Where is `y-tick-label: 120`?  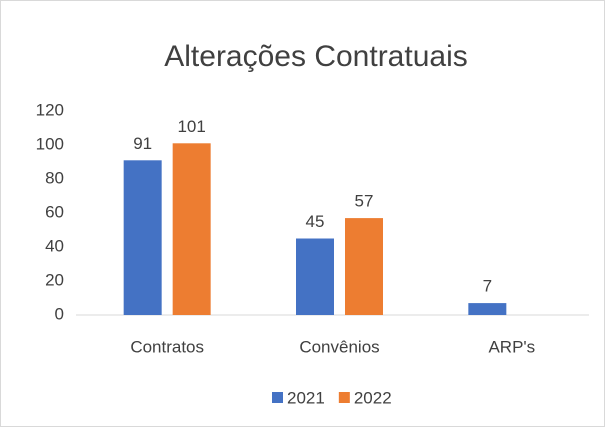 y-tick-label: 120 is located at coordinates (50, 109).